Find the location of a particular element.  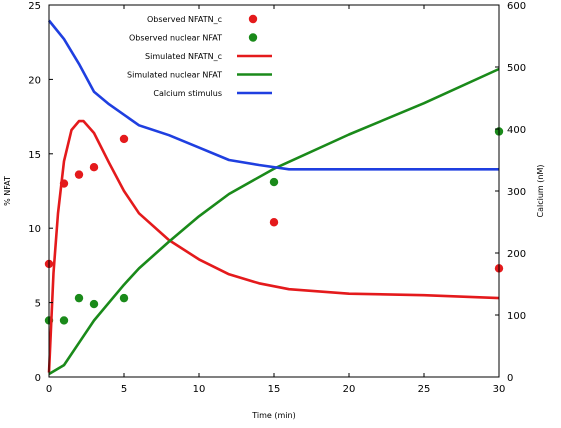

x-tick-label: 5 is located at coordinates (124, 389).